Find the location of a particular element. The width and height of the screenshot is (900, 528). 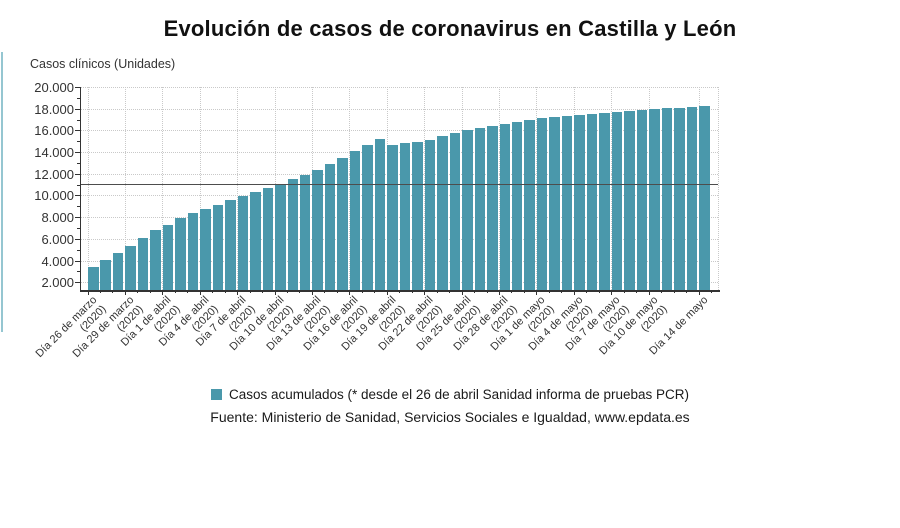

y-tick-label: 18.000 is located at coordinates (54, 109).